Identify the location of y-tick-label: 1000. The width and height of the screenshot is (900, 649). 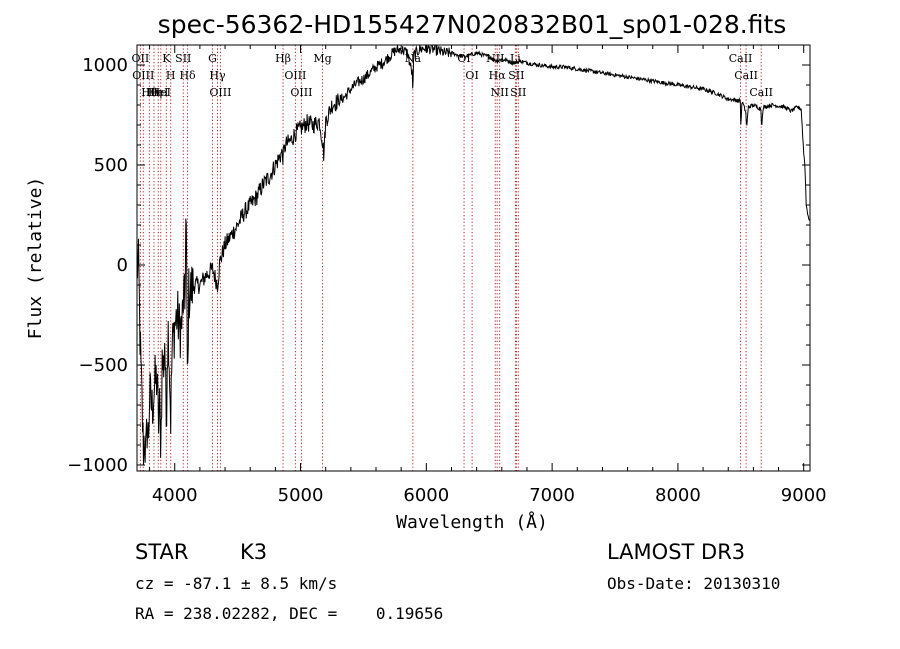
(105, 65).